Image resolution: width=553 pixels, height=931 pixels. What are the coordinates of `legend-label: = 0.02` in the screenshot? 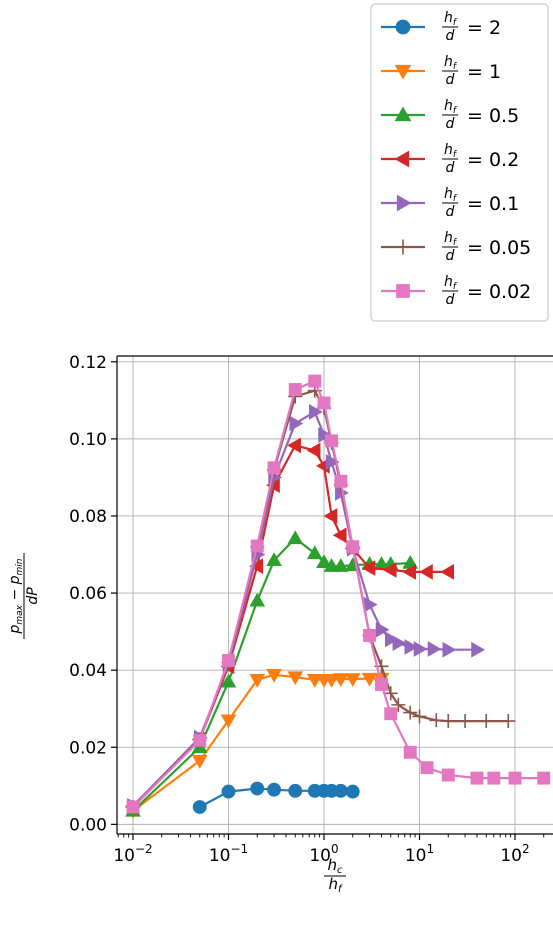 It's located at (499, 292).